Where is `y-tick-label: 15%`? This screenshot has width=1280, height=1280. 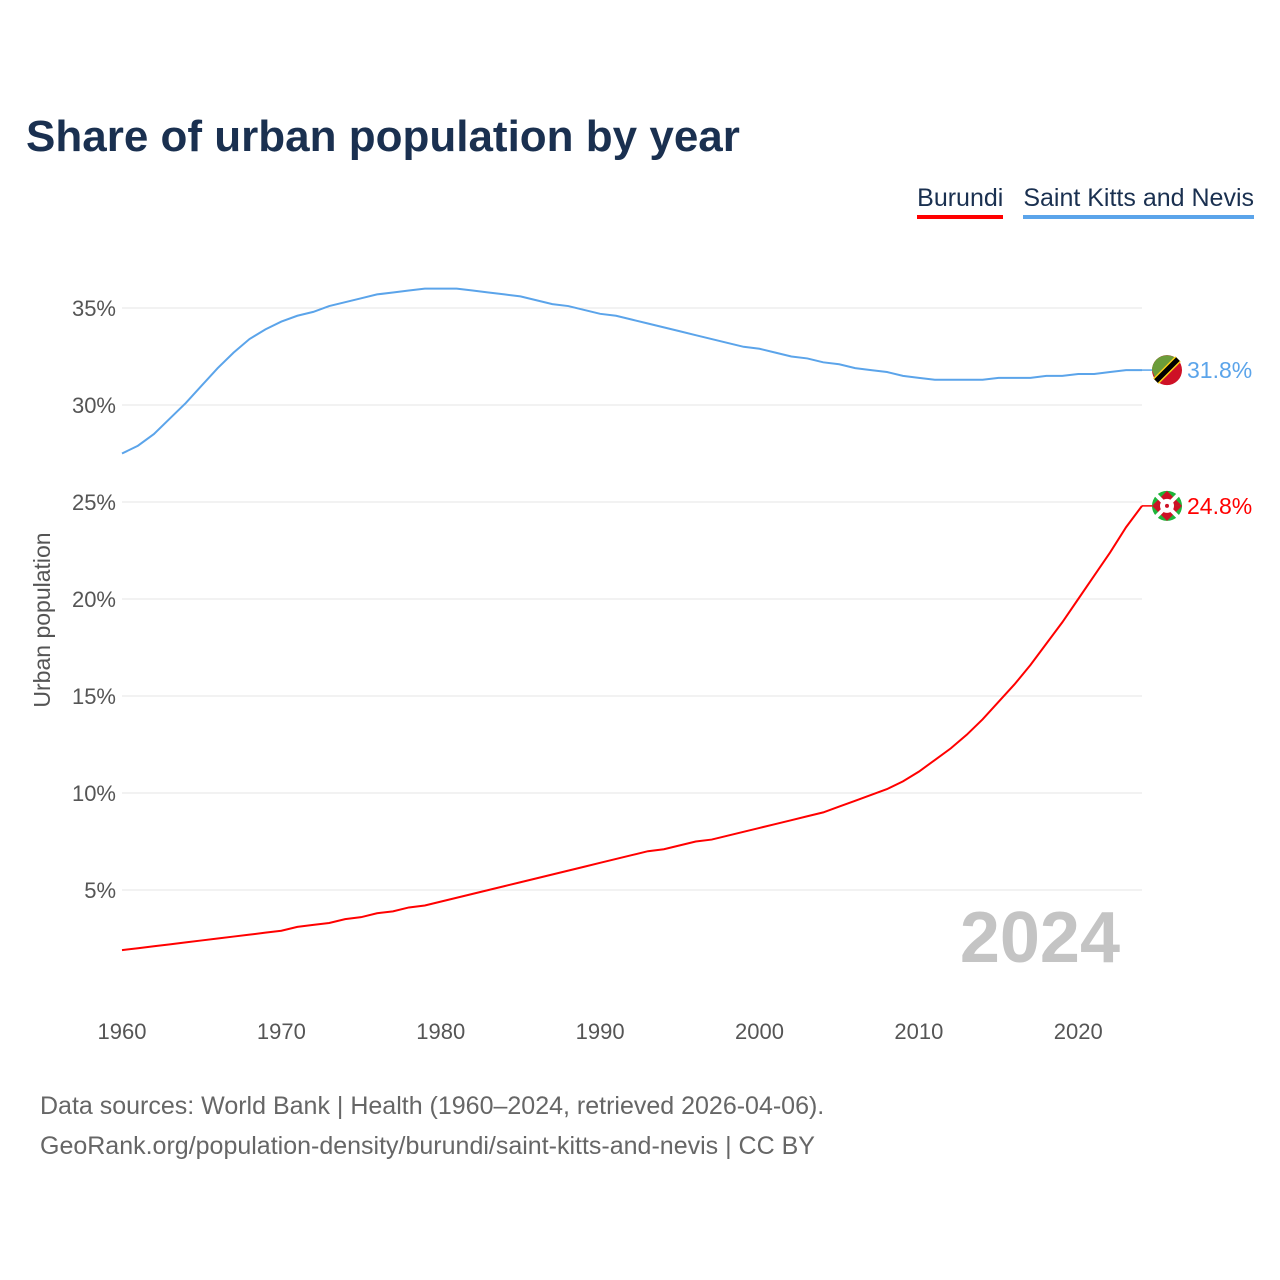 y-tick-label: 15% is located at coordinates (94, 696).